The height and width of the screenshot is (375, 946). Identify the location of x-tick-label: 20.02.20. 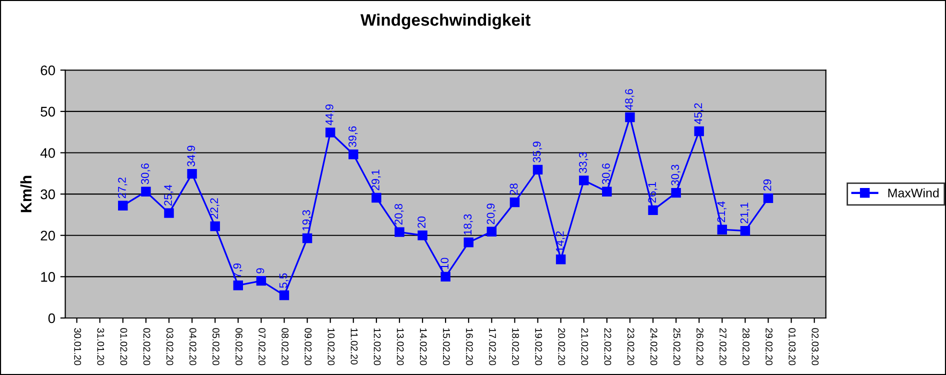
(562, 347).